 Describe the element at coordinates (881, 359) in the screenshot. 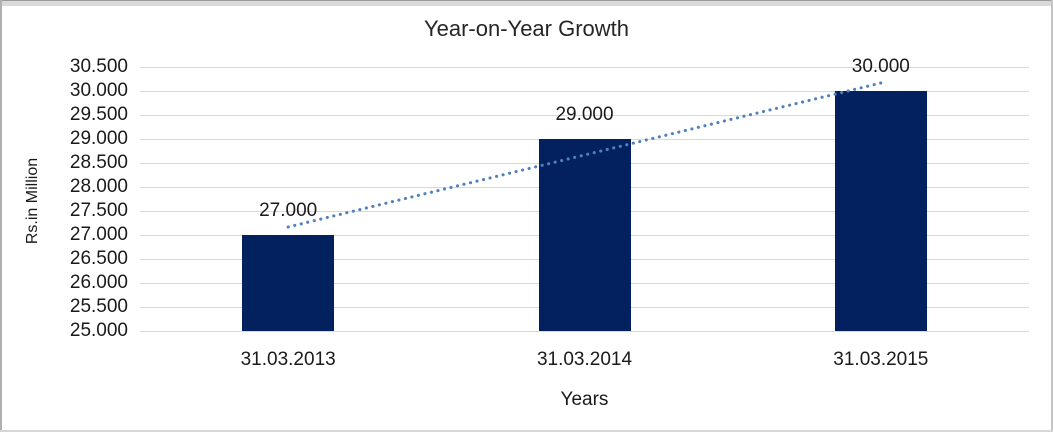

I see `category-label: 31.03.2015` at that location.